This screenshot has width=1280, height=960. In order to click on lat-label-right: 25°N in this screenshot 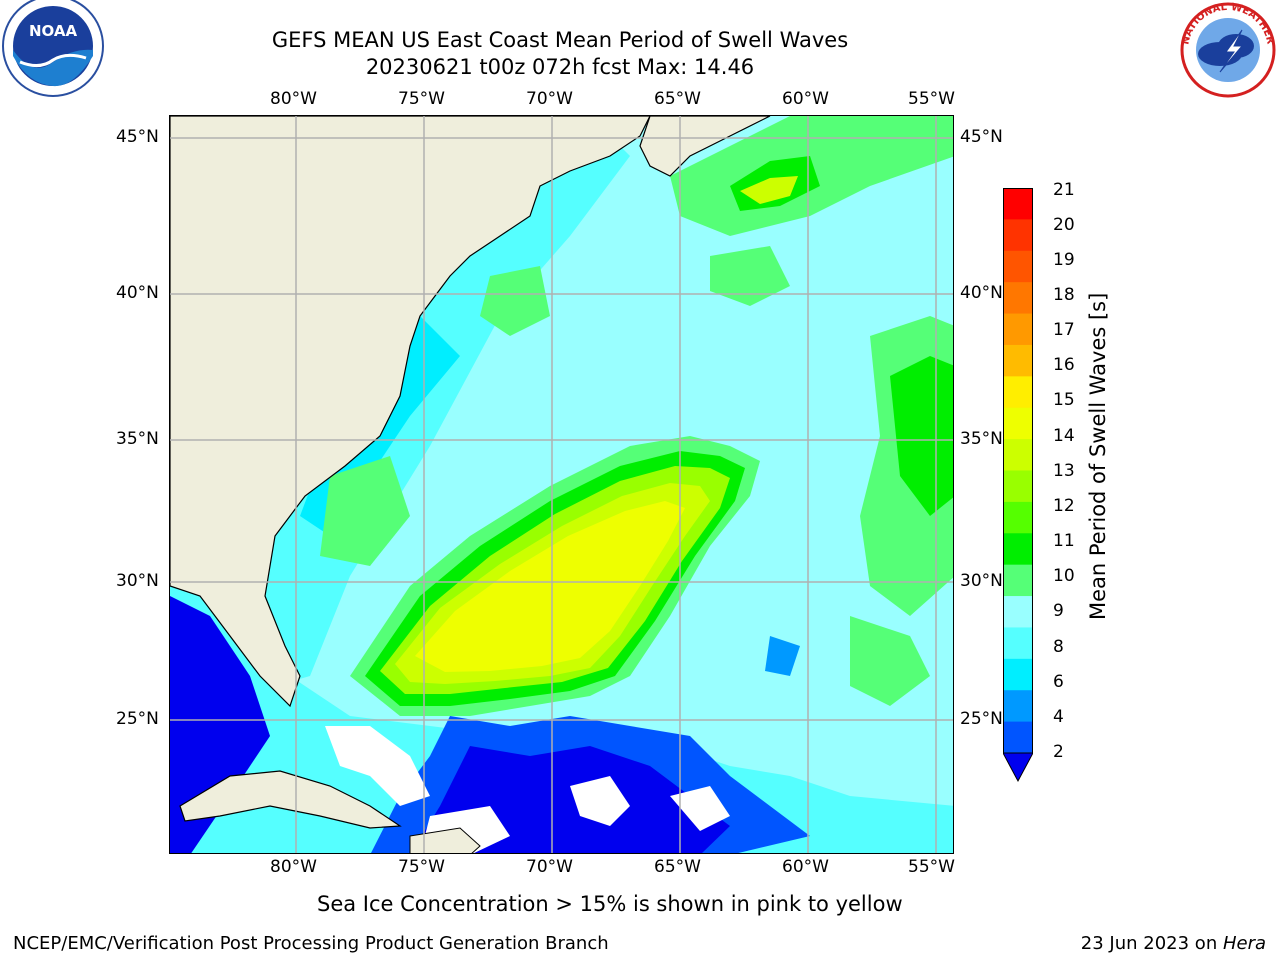, I will do `click(981, 719)`.